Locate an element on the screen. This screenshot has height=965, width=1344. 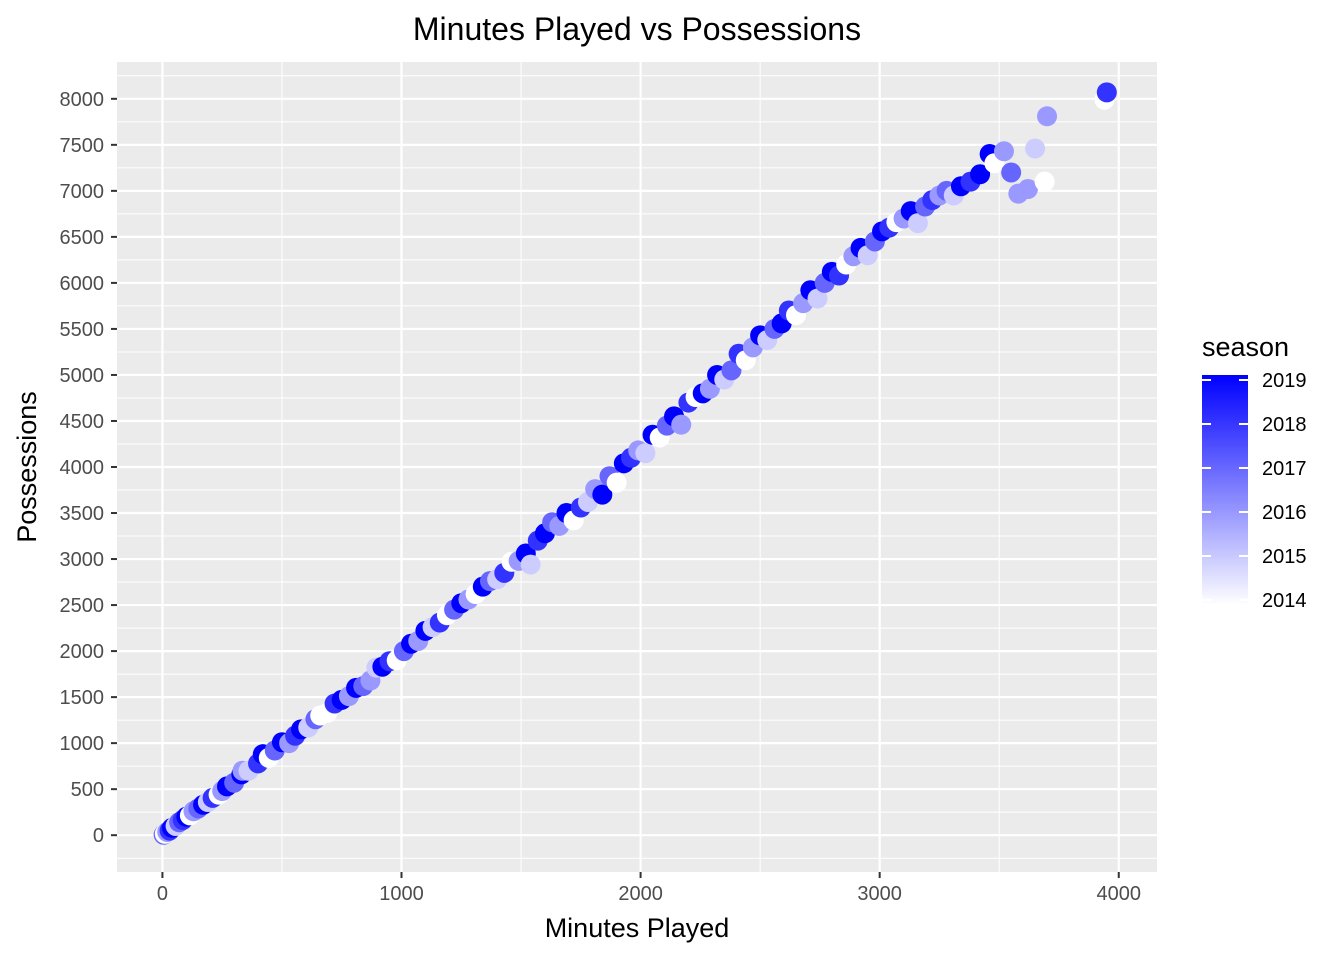
x-tick-label: 2000 is located at coordinates (640, 894).